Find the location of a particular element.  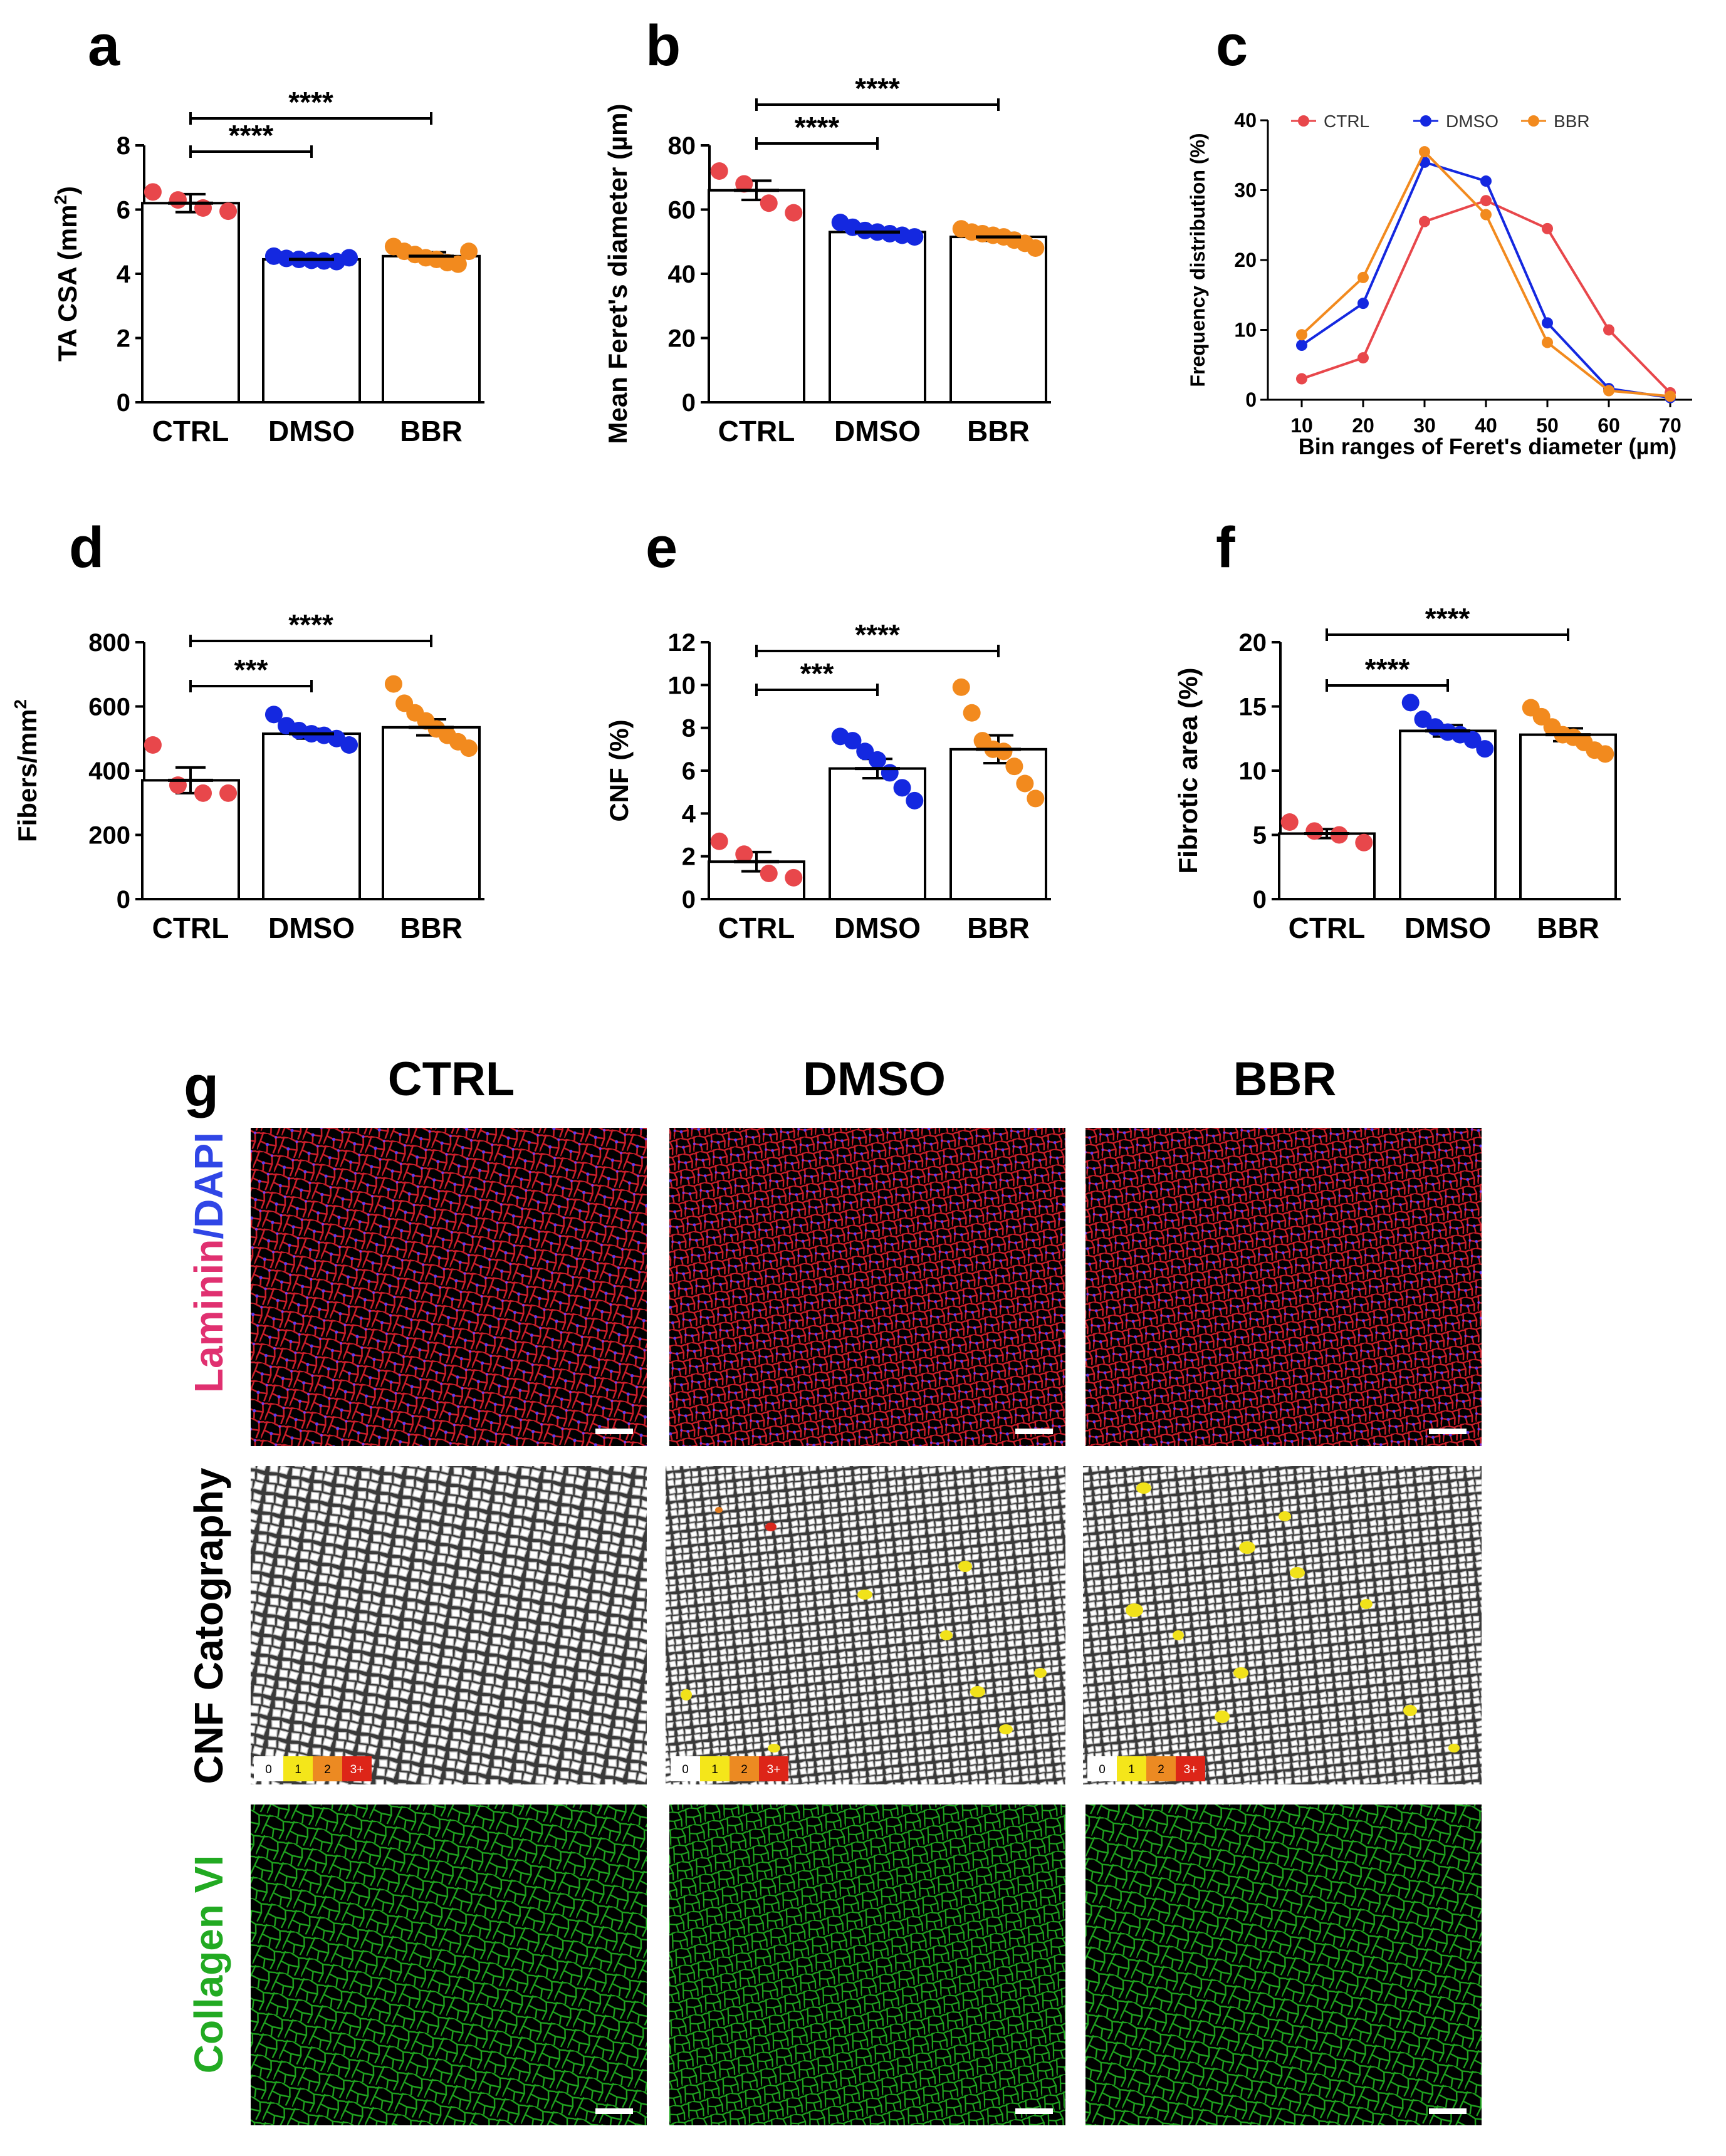

g-row-laminin-label: Laminin/DAPI is located at coordinates (208, 1262).